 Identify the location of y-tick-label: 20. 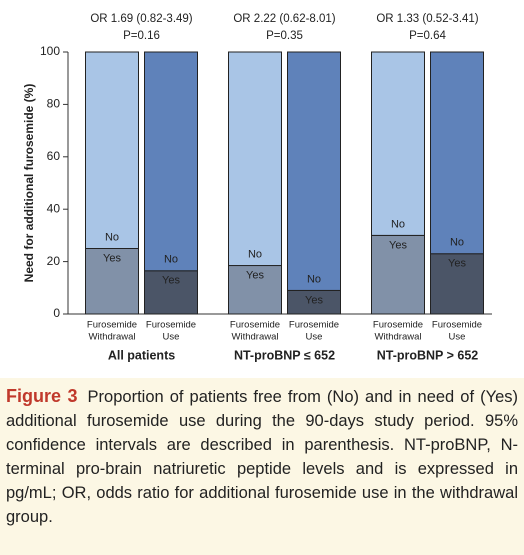
(54, 261).